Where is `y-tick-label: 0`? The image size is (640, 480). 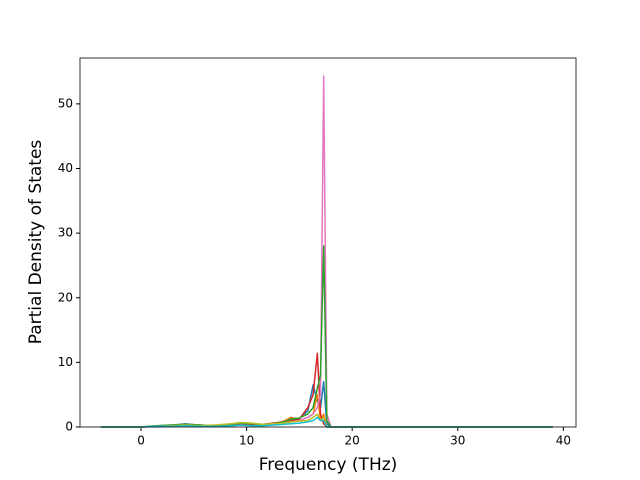 y-tick-label: 0 is located at coordinates (69, 427).